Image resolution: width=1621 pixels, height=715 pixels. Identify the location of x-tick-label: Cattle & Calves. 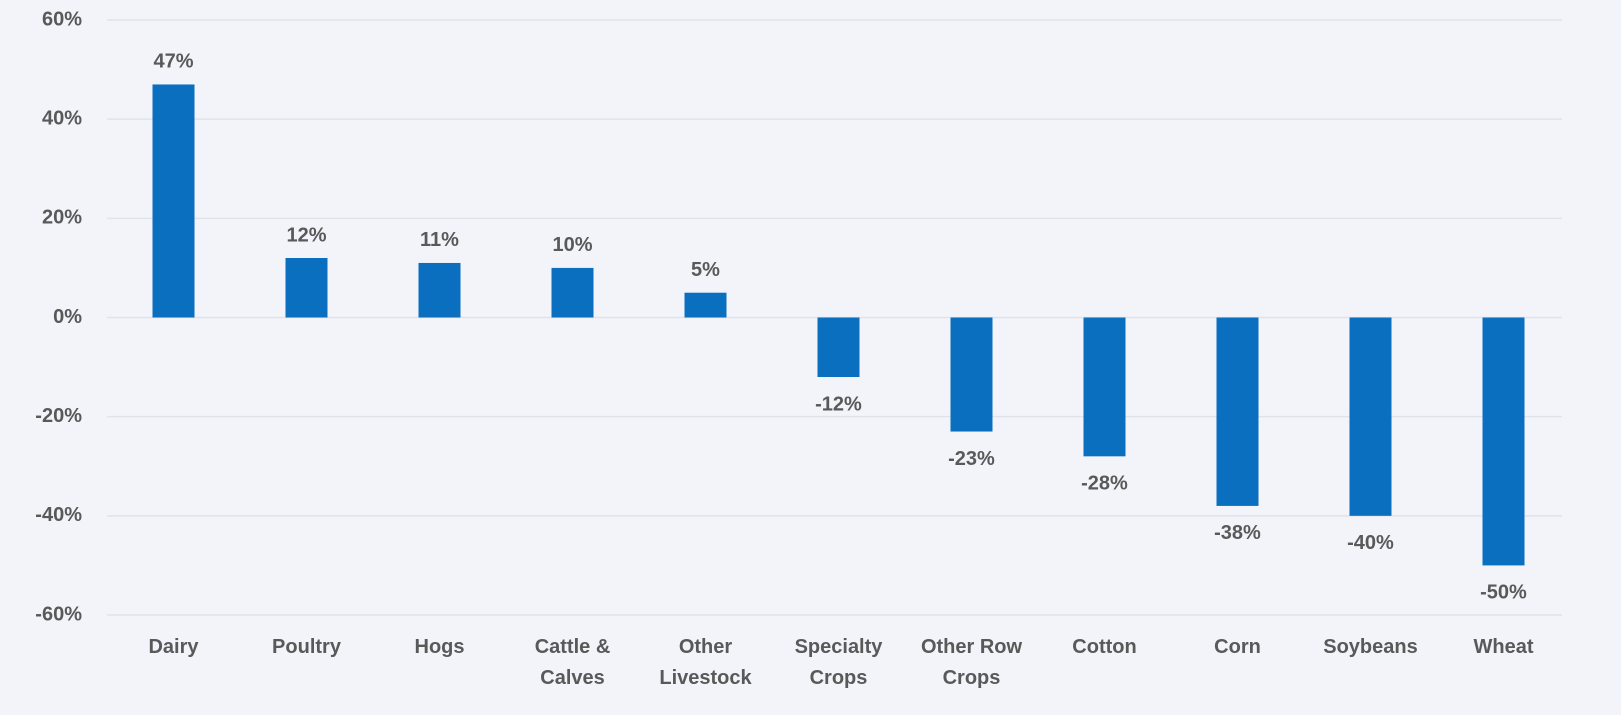
(572, 662).